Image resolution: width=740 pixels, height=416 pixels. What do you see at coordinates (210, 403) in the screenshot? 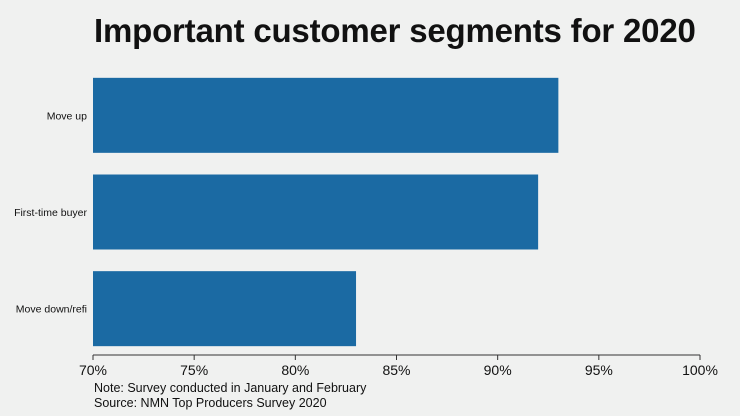
I see `source-text: Source: NMN Top Producers Survey 2020` at bounding box center [210, 403].